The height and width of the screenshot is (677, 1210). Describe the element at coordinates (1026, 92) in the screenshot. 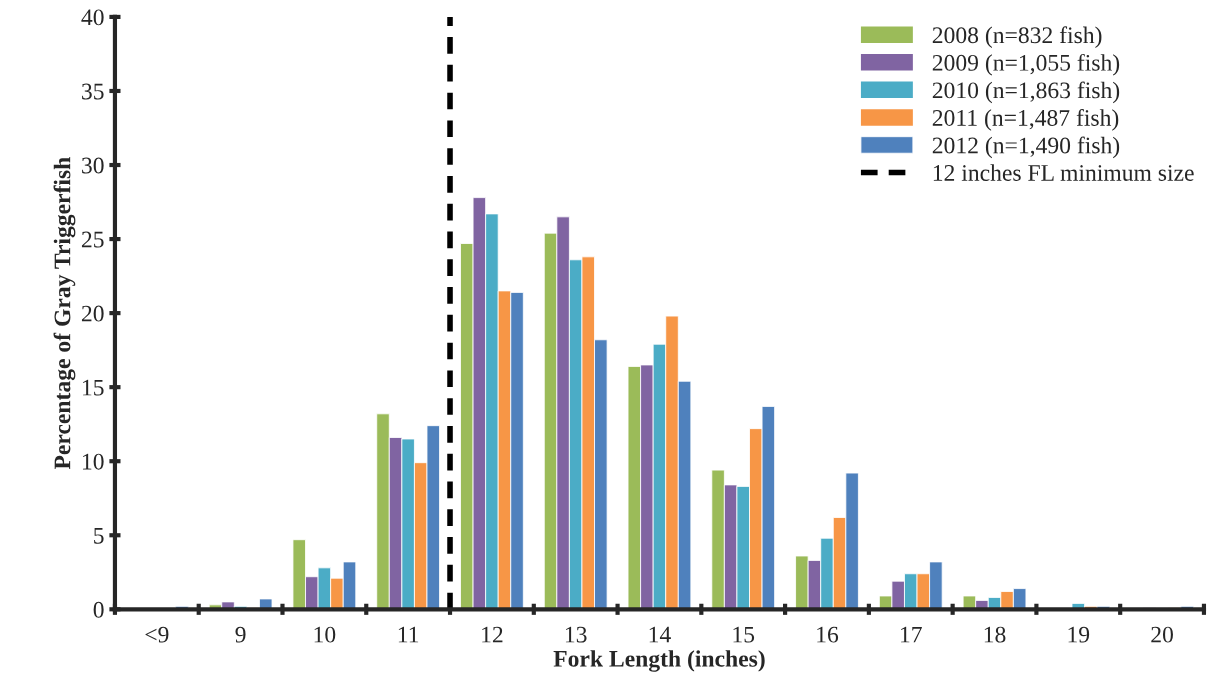

I see `legend-label: 2010 (n=1,863 fish)` at that location.